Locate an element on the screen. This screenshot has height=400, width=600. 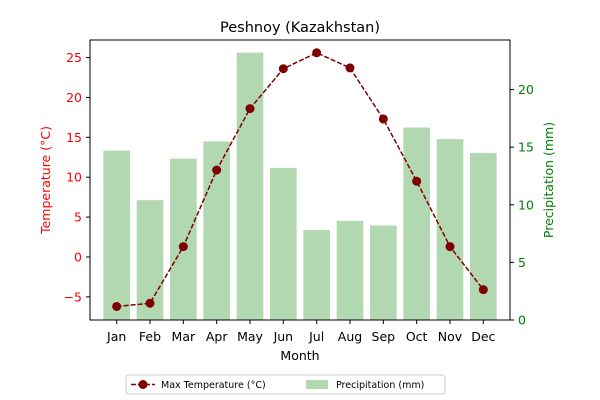
x-tick-label-jun: Jun is located at coordinates (283, 336).